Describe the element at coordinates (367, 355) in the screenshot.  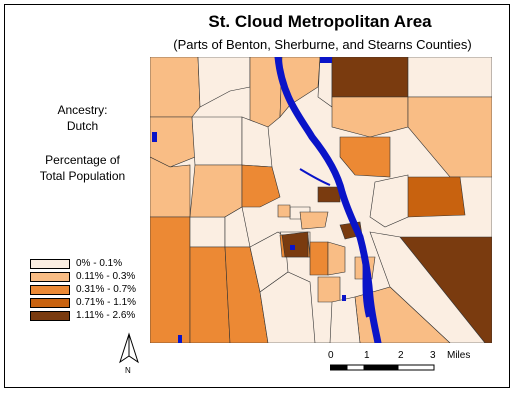
I see `scale-tick-label: 1` at that location.